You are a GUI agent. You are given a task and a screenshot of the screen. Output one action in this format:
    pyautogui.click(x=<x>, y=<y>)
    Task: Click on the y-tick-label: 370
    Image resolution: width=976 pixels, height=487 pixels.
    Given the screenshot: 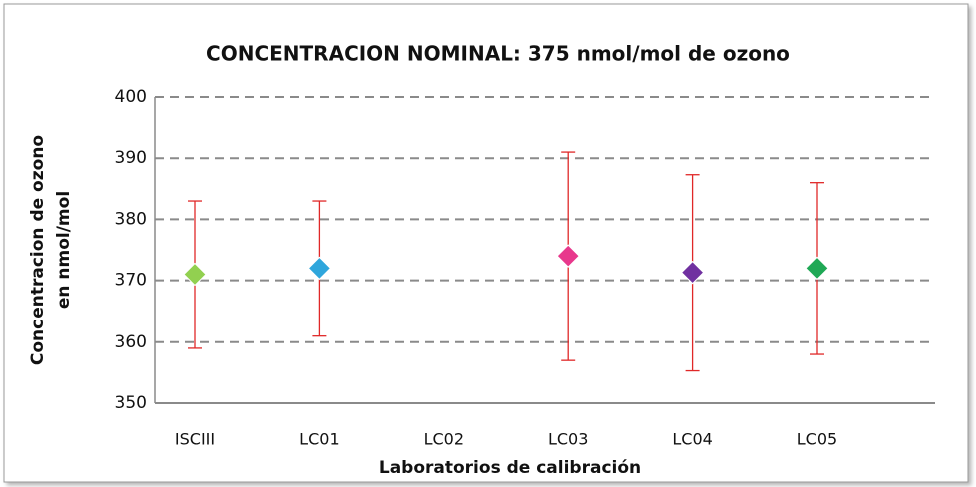 What is the action you would take?
    pyautogui.click(x=131, y=281)
    